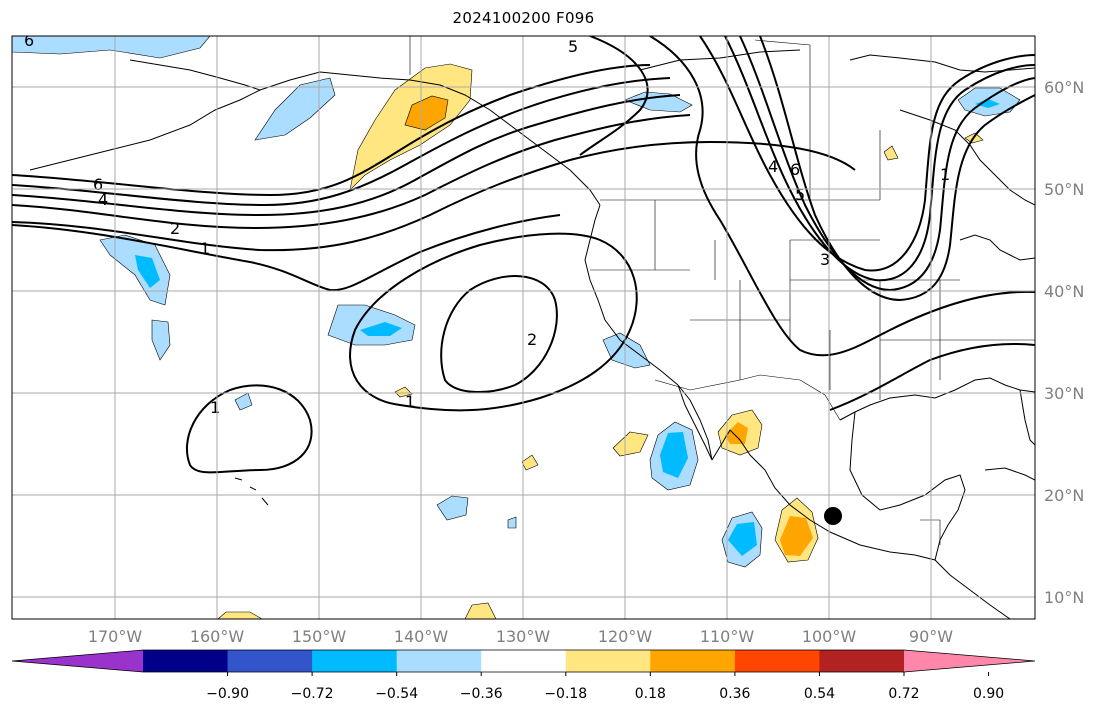  I want to click on colorbar-outline, so click(523, 661).